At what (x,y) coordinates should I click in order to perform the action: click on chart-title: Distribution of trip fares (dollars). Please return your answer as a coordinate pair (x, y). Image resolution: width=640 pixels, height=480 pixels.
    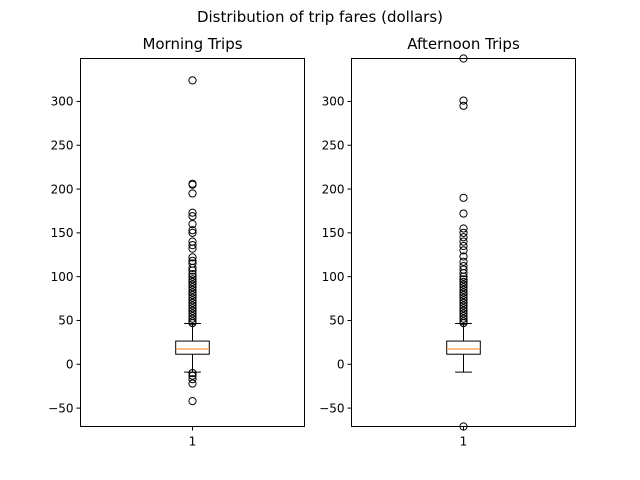
    Looking at the image, I should click on (320, 17).